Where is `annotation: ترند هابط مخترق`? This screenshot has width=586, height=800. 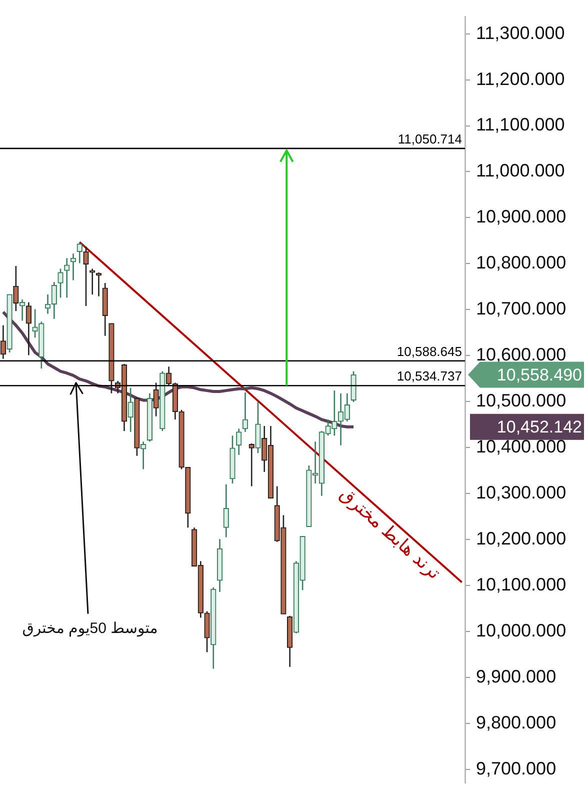 annotation: ترند هابط مخترق is located at coordinates (390, 534).